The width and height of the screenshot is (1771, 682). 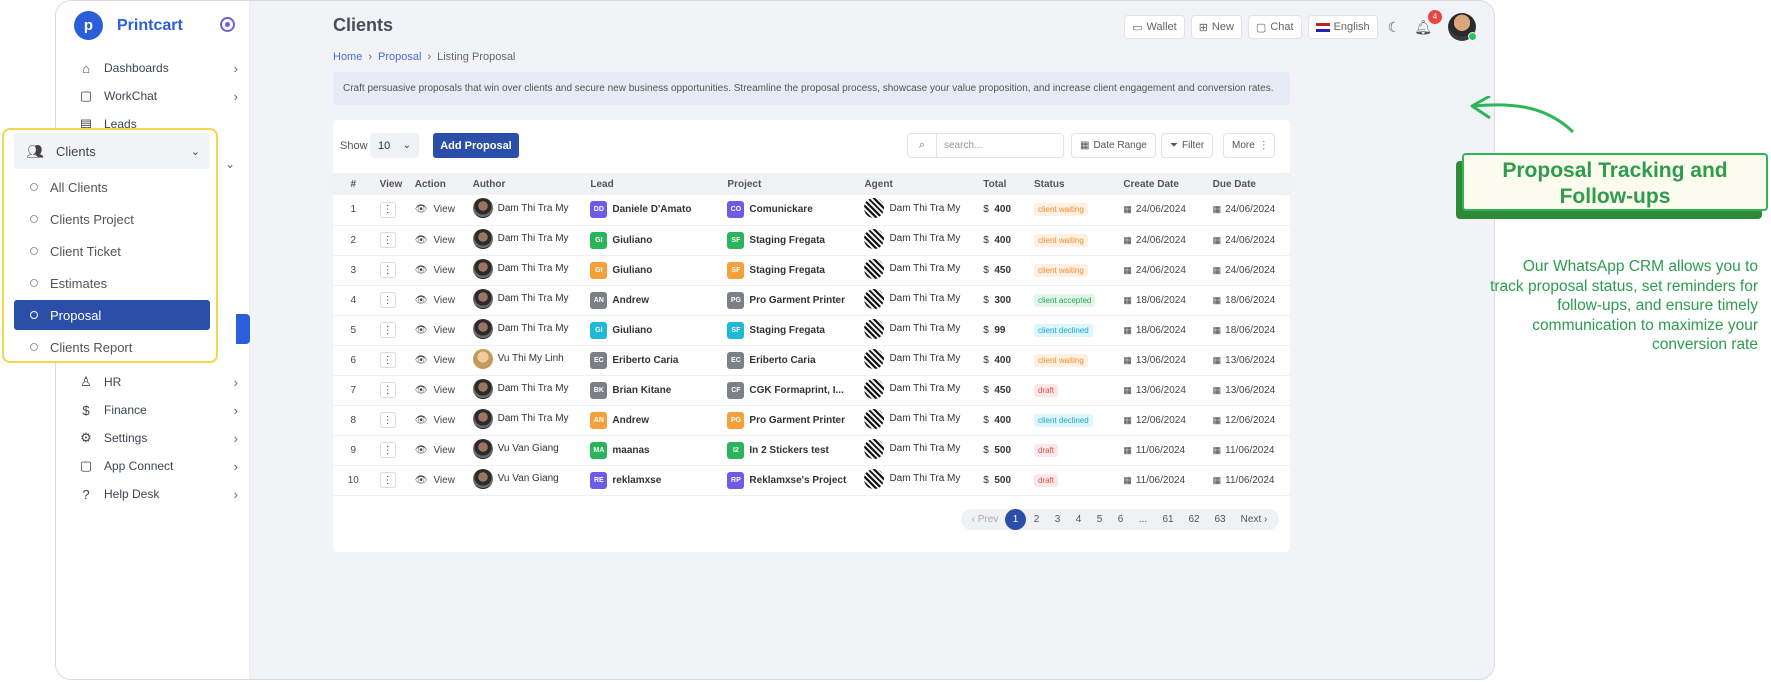 What do you see at coordinates (1274, 27) in the screenshot?
I see `chat-button: ▢ Chat` at bounding box center [1274, 27].